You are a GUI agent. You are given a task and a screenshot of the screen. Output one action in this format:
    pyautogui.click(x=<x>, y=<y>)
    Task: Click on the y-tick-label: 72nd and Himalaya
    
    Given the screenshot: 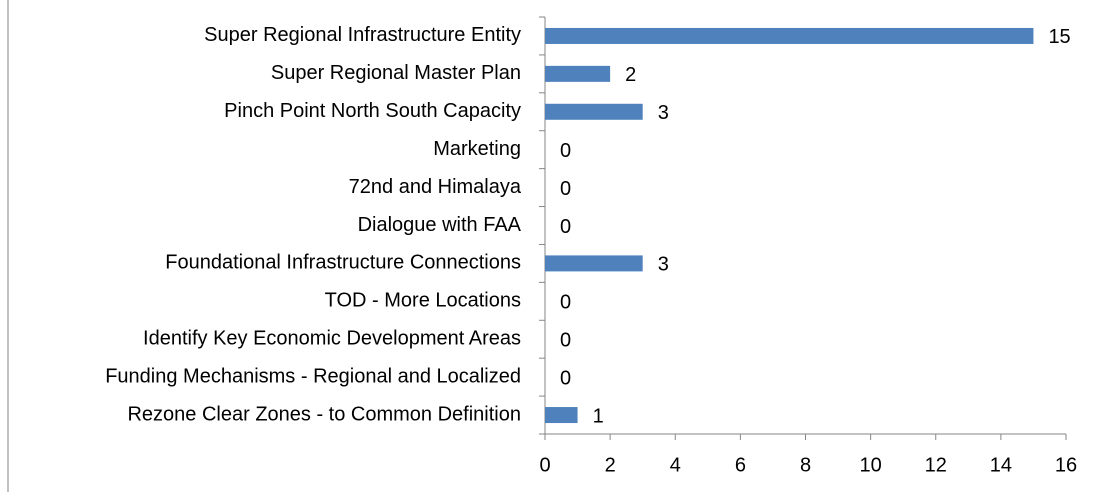 What is the action you would take?
    pyautogui.click(x=435, y=187)
    